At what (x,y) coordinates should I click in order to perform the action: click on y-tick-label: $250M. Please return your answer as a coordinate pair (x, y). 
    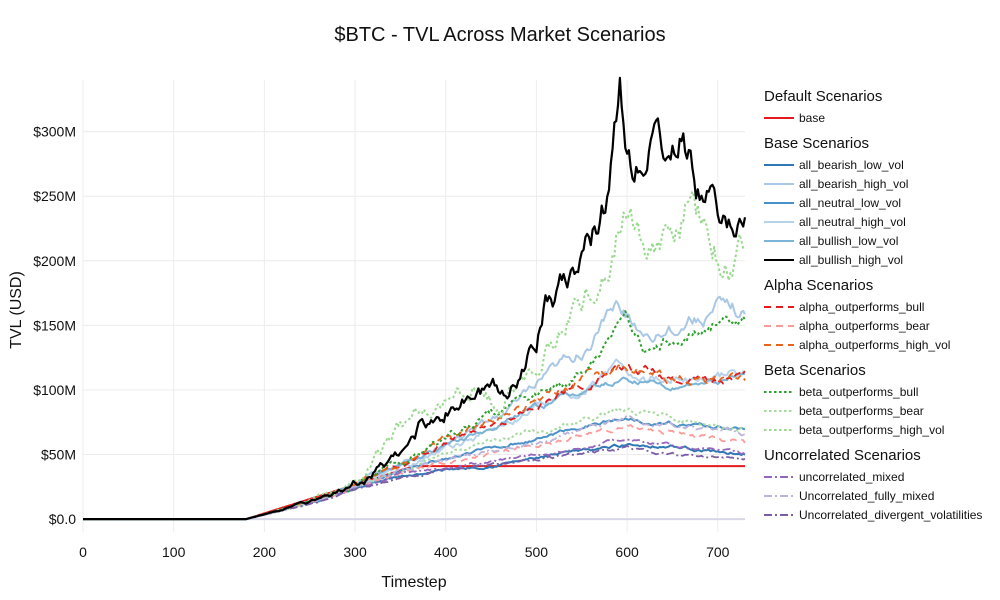
    Looking at the image, I should click on (54, 196).